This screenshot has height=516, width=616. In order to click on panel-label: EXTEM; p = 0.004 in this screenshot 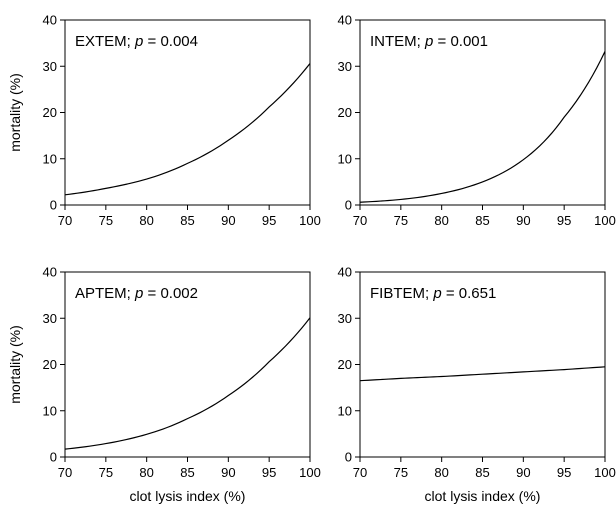, I will do `click(136, 41)`.